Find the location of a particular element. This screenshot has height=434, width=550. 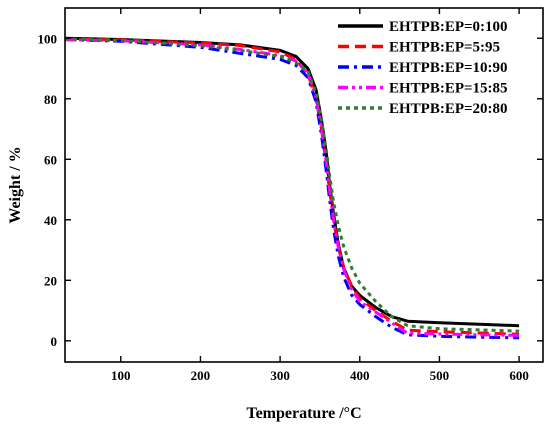

x-tick-label: 100 is located at coordinates (121, 375).